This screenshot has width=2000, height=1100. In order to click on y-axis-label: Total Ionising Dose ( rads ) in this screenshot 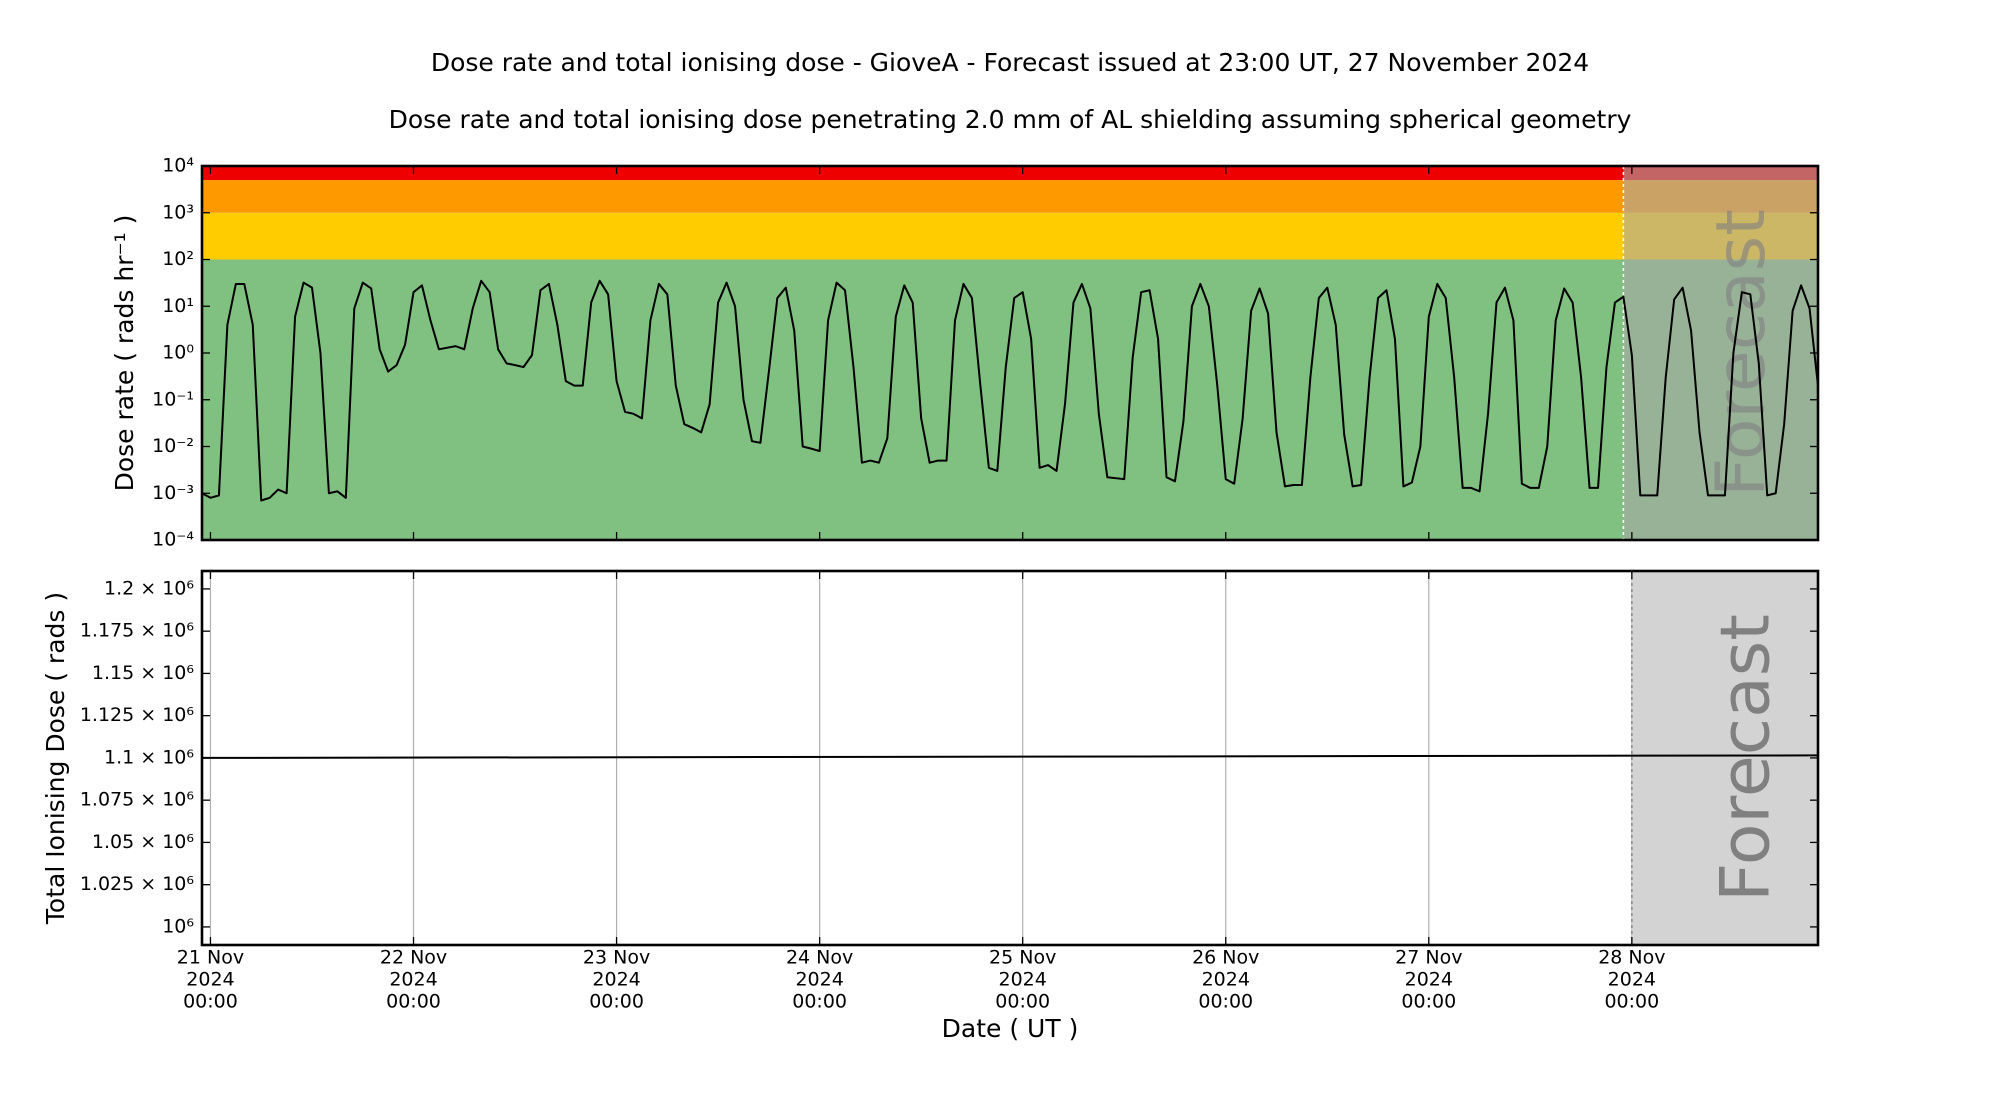, I will do `click(55, 758)`.